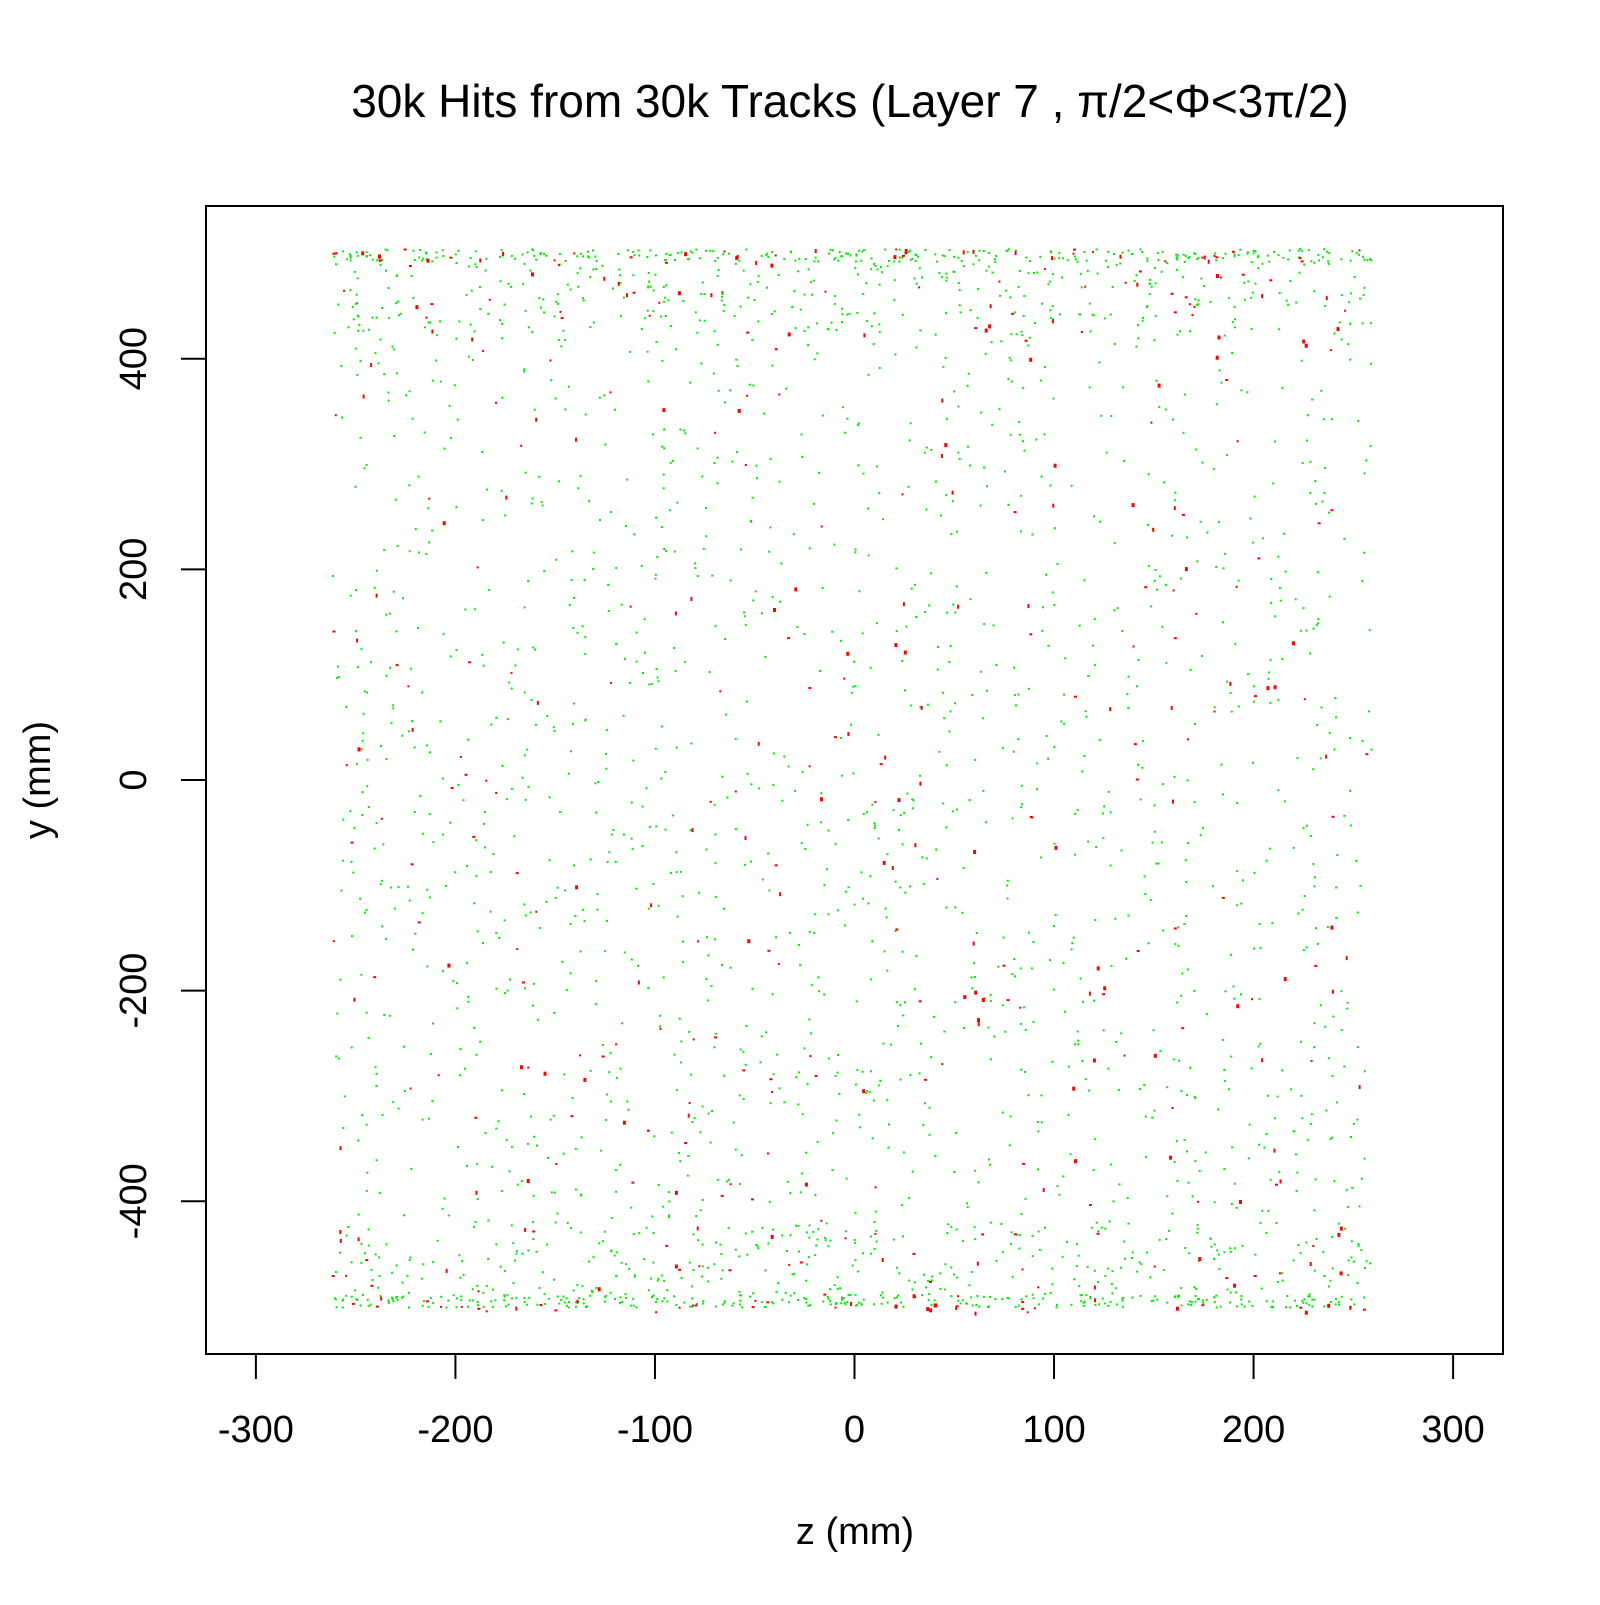 The height and width of the screenshot is (1605, 1600). Describe the element at coordinates (455, 1430) in the screenshot. I see `x-tick-label: -200` at that location.